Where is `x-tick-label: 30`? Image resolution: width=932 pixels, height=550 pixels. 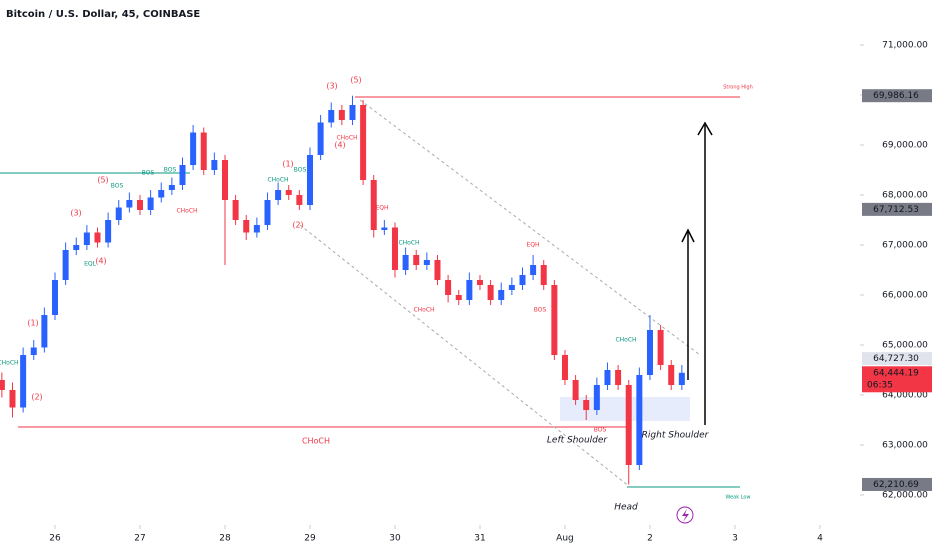
x-tick-label: 30 is located at coordinates (395, 539).